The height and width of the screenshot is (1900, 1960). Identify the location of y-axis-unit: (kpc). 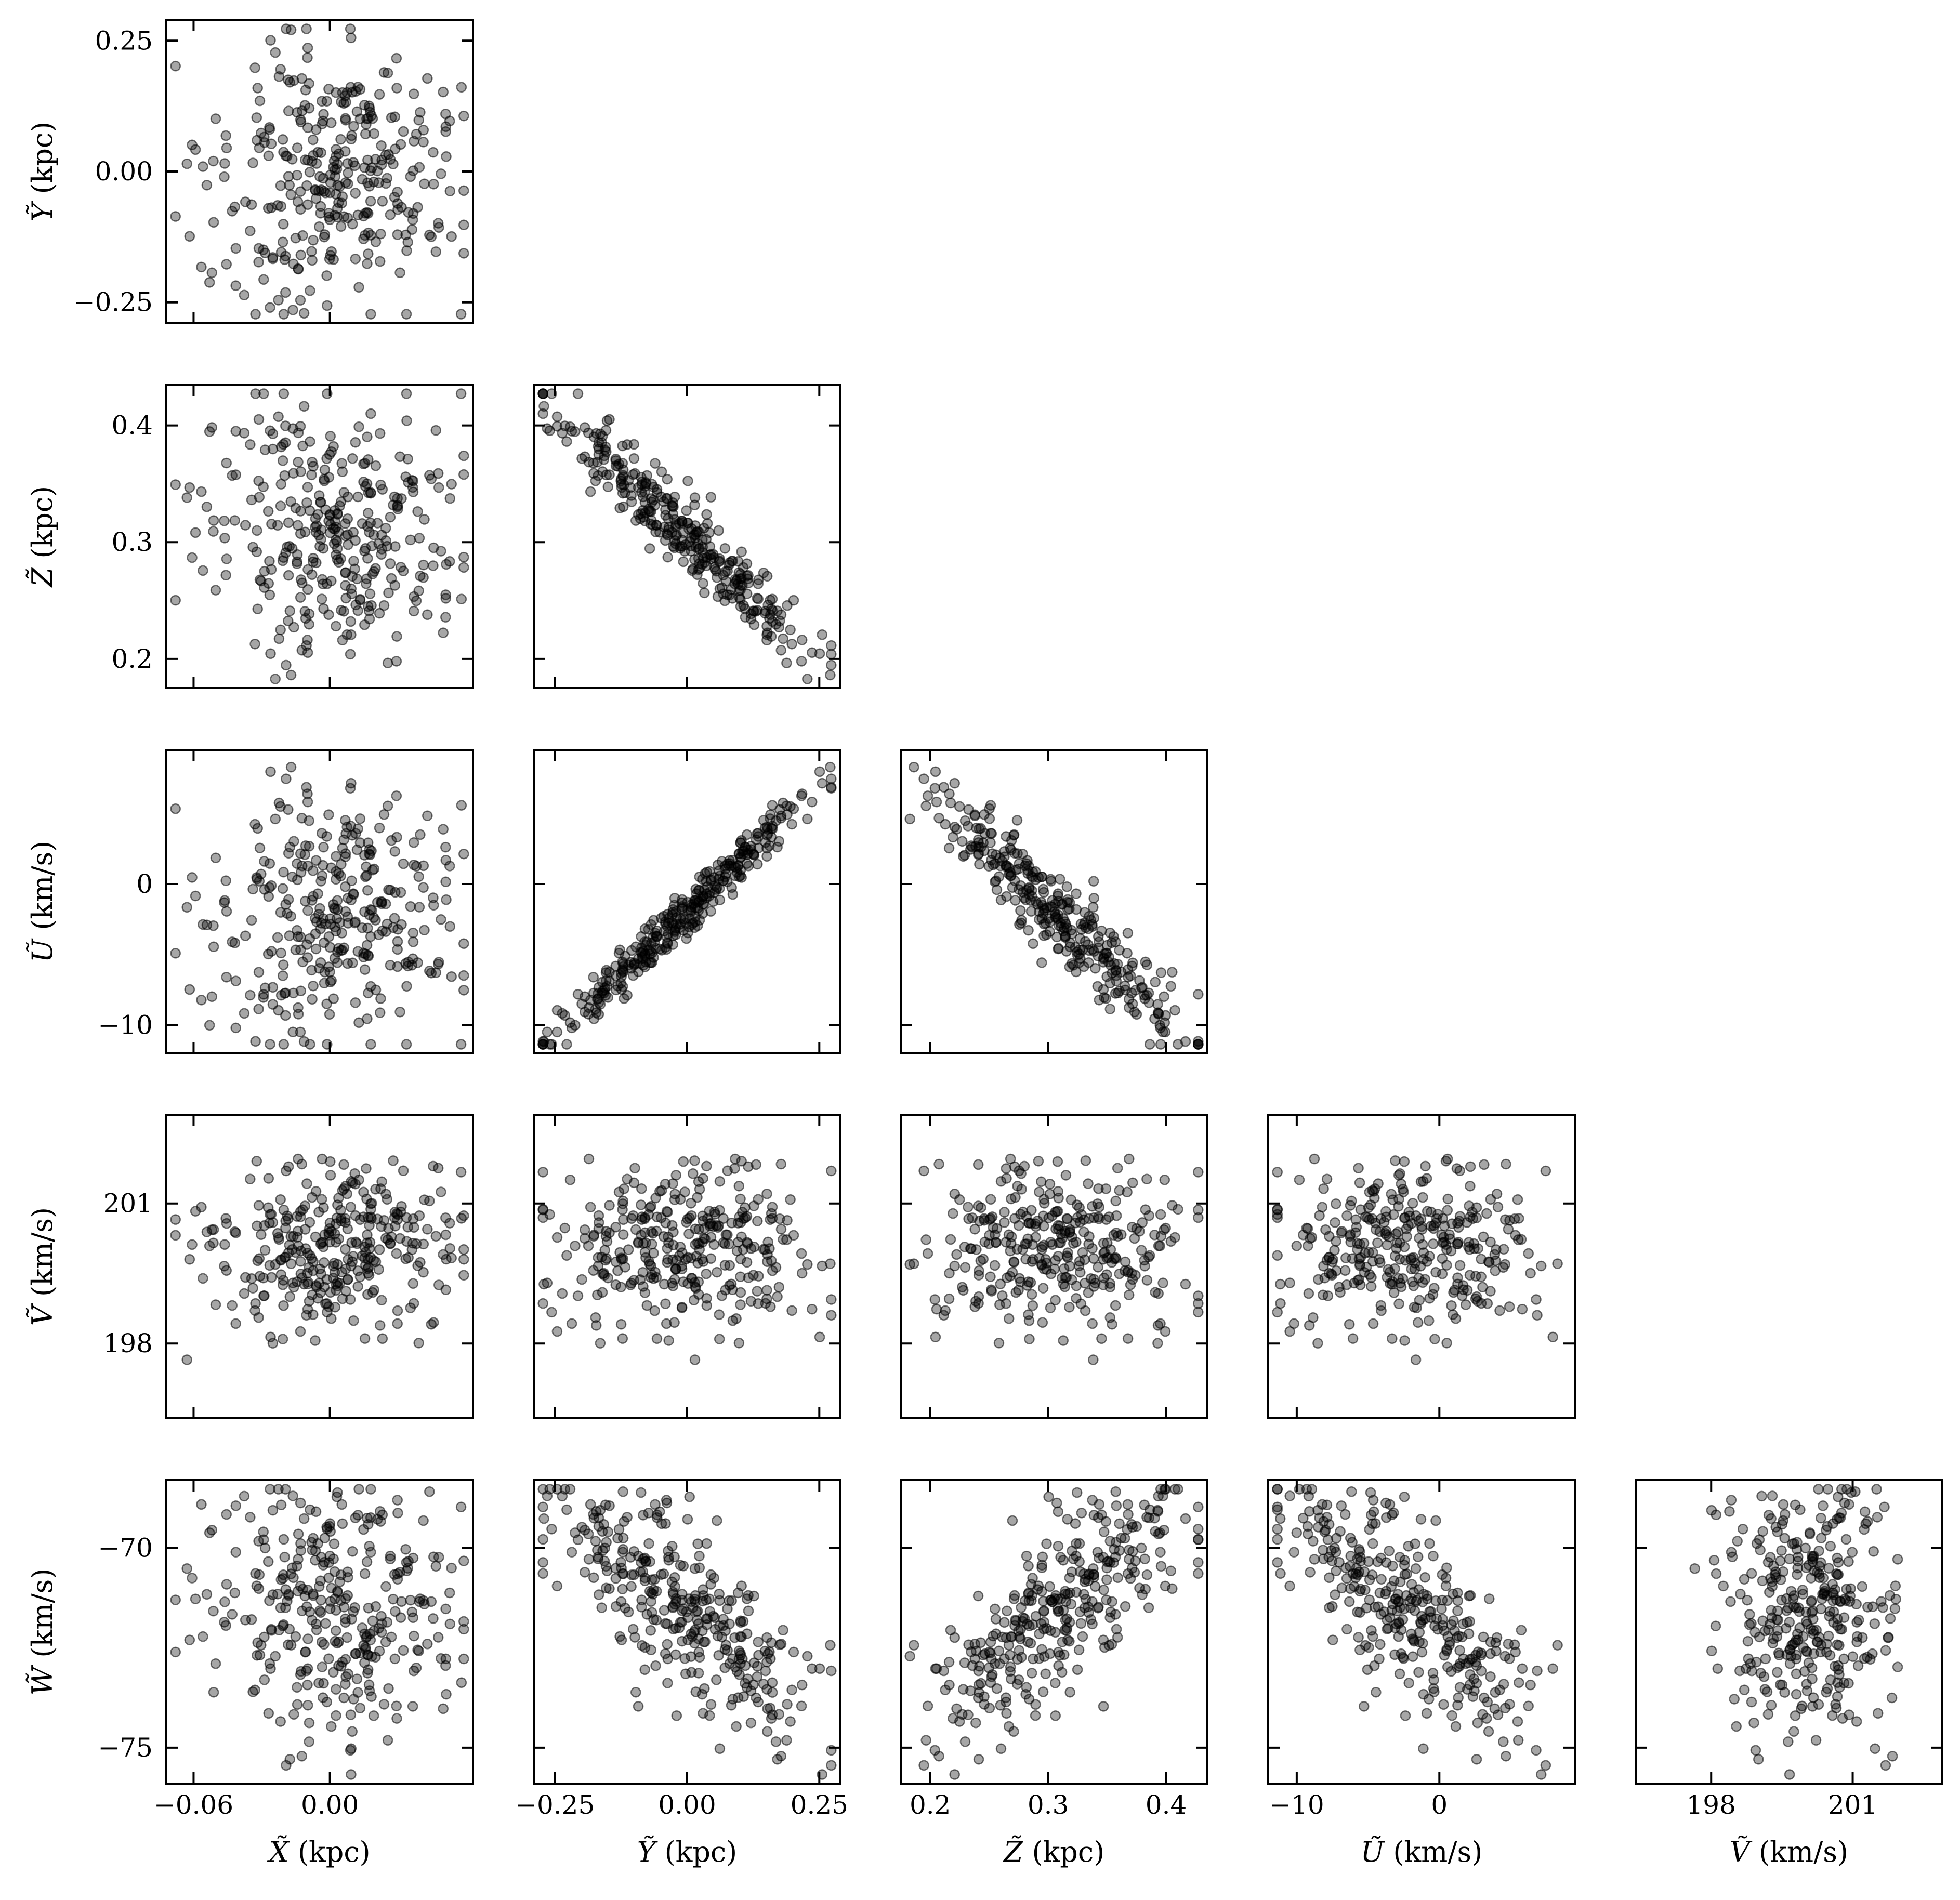
(42, 527).